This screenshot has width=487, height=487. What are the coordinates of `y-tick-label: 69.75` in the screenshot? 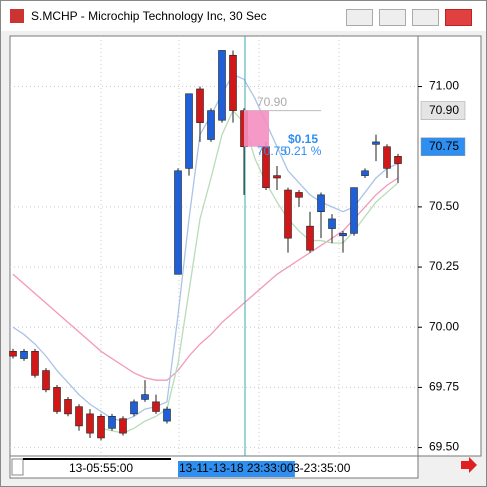 It's located at (444, 387).